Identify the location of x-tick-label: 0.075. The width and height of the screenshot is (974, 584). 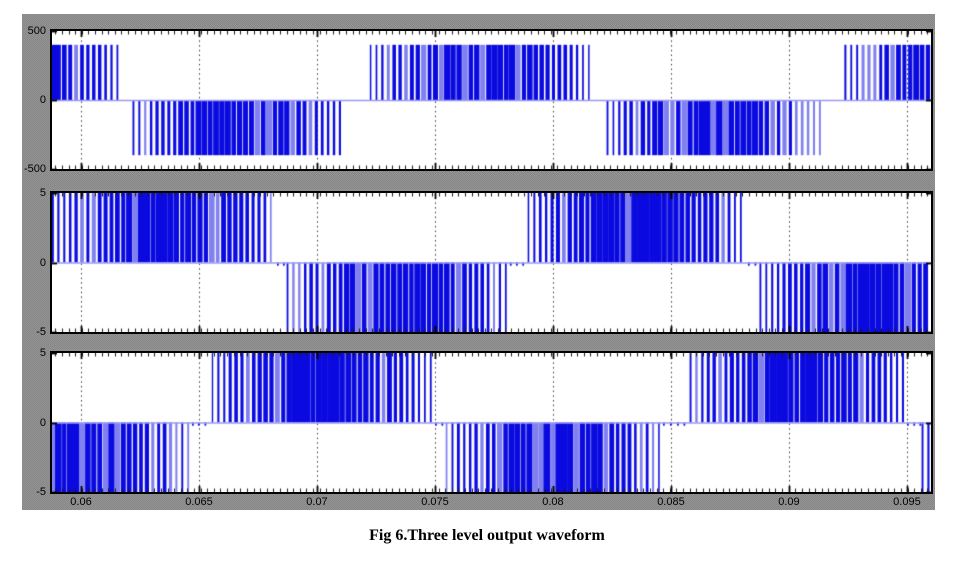
(435, 502).